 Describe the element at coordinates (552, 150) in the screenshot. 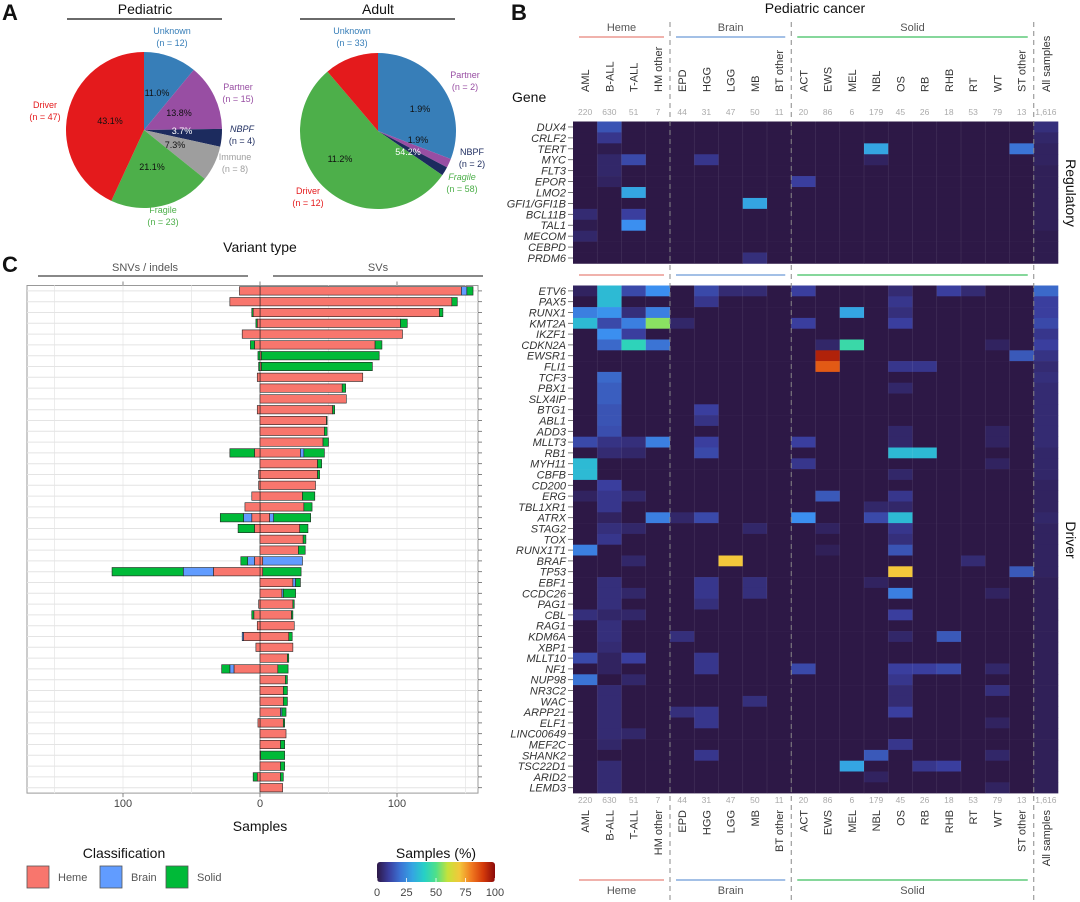

I see `gene-label: TERT` at that location.